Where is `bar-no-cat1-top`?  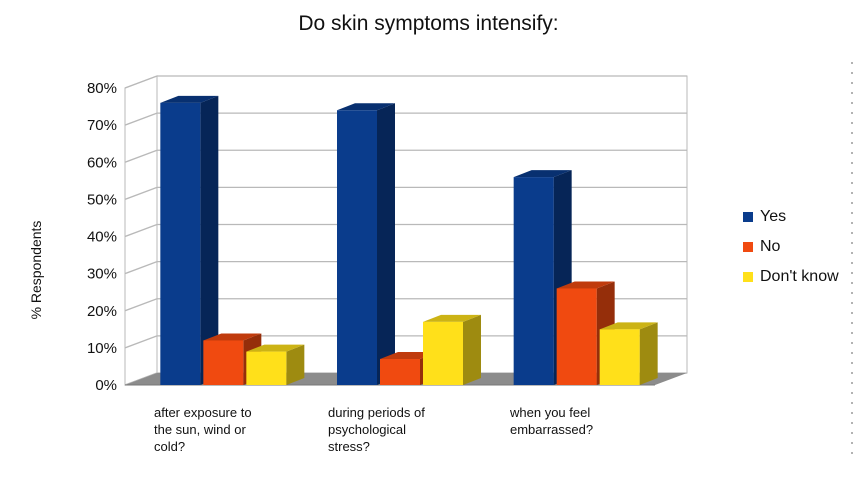
bar-no-cat1-top is located at coordinates (232, 337).